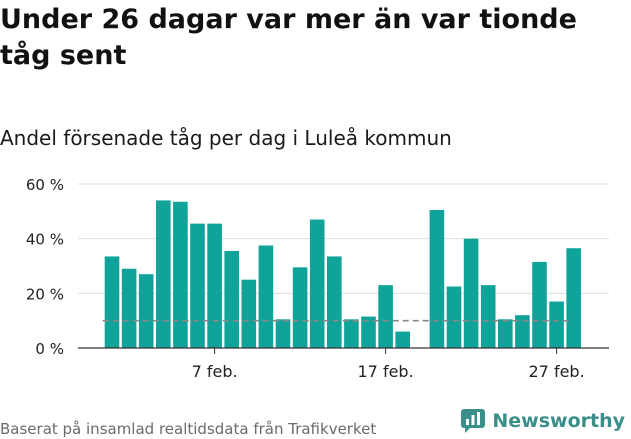  I want to click on x-tick-label: 7 feb., so click(215, 371).